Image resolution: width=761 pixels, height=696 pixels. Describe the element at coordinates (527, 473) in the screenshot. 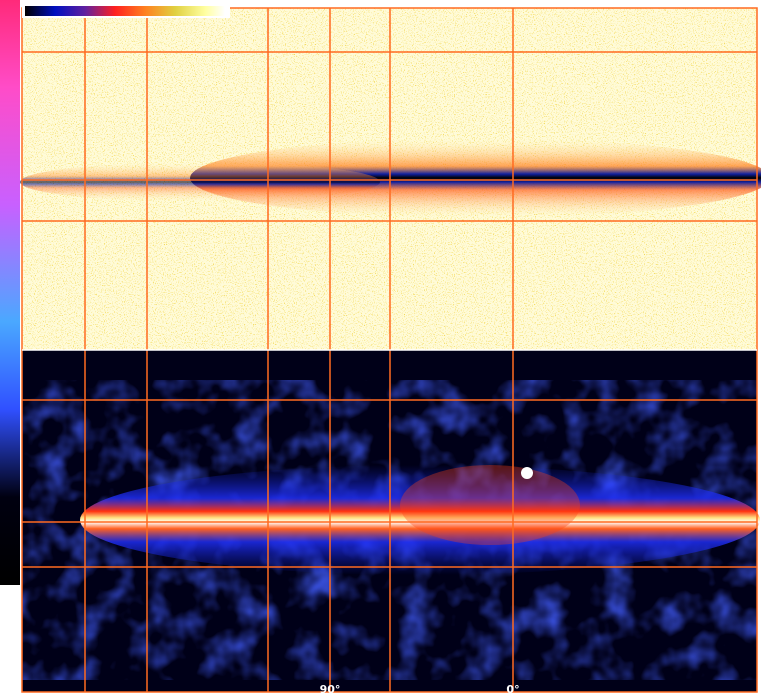

I see `bright-source` at that location.